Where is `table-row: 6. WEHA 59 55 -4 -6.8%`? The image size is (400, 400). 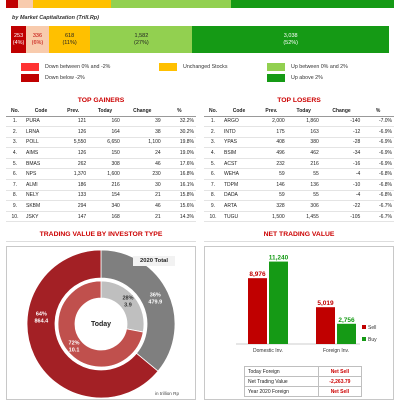
table-row: 6. WEHA 59 55 -4 -6.8% is located at coordinates (299, 174).